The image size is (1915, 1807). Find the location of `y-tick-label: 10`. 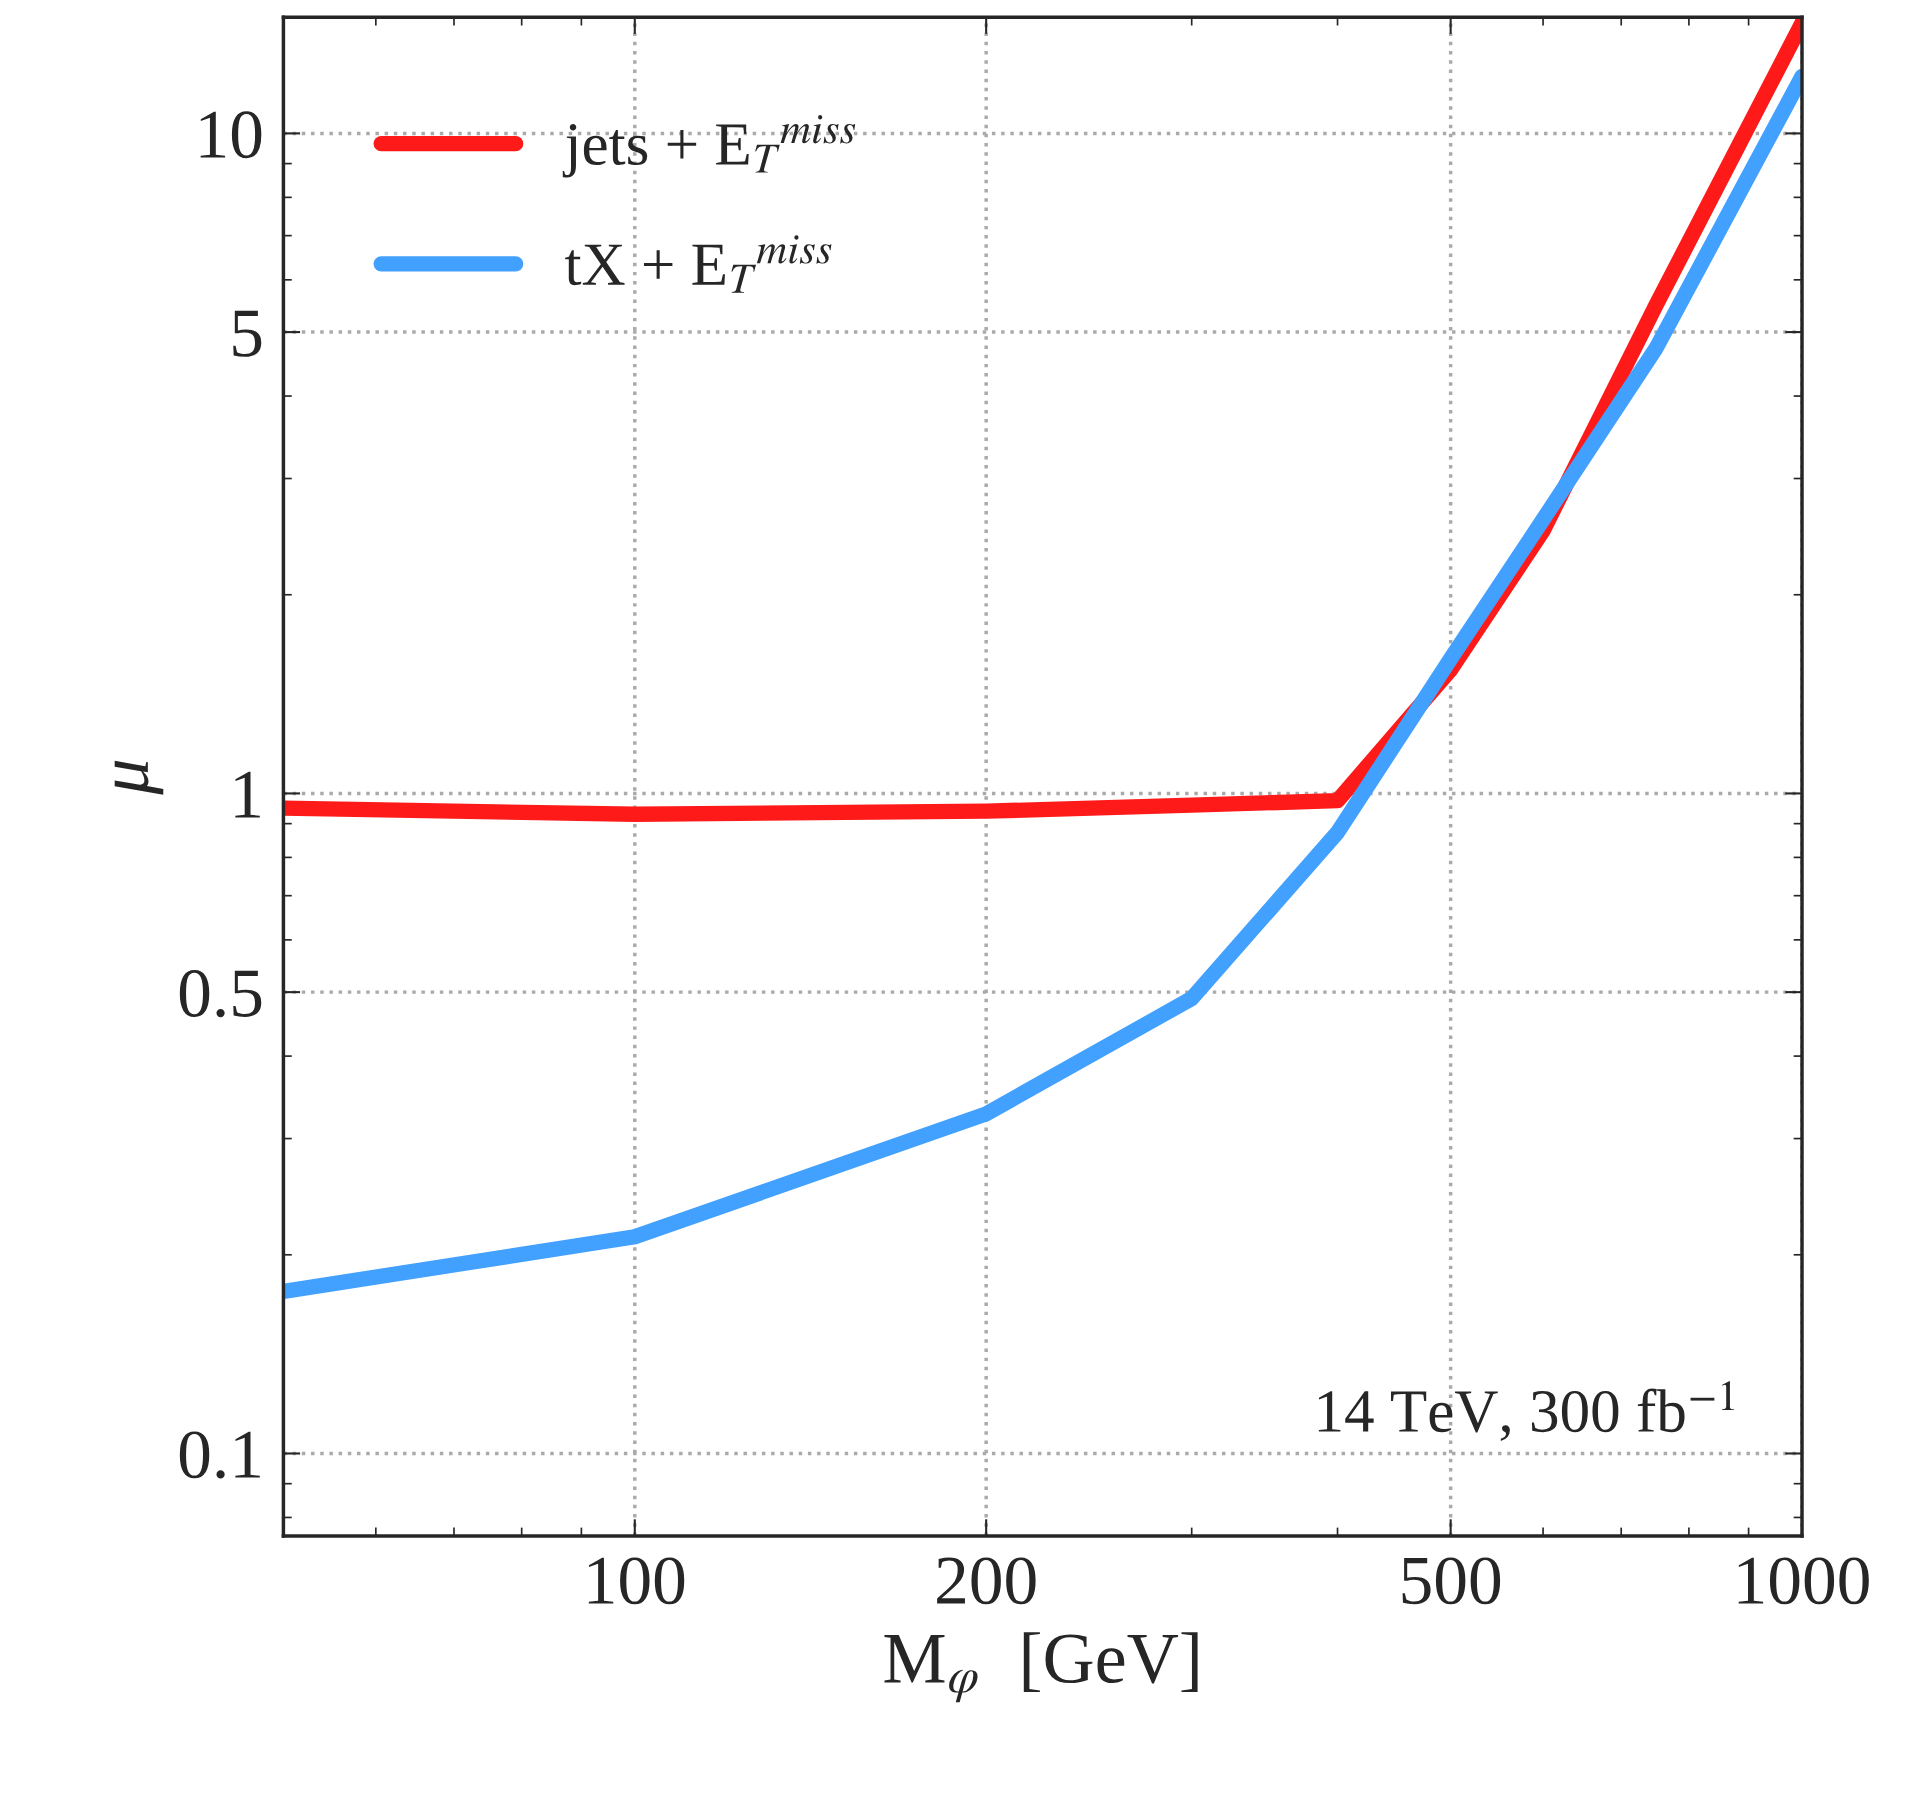

y-tick-label: 10 is located at coordinates (231, 135).